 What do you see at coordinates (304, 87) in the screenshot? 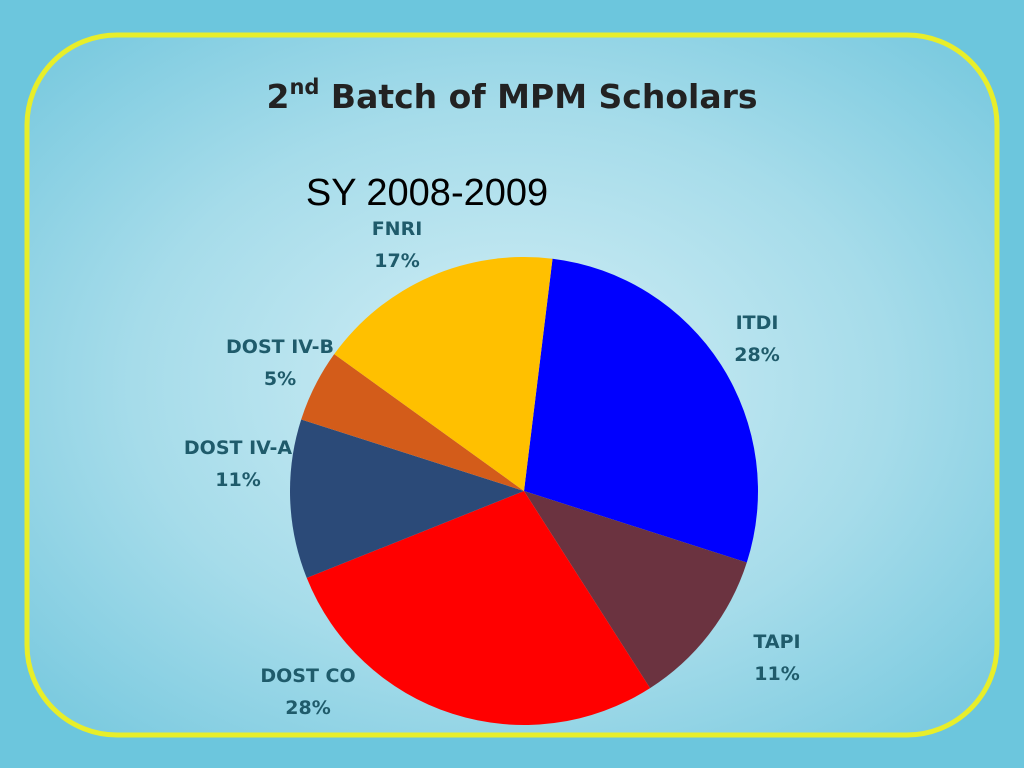
I see `title-superscript: nd` at bounding box center [304, 87].